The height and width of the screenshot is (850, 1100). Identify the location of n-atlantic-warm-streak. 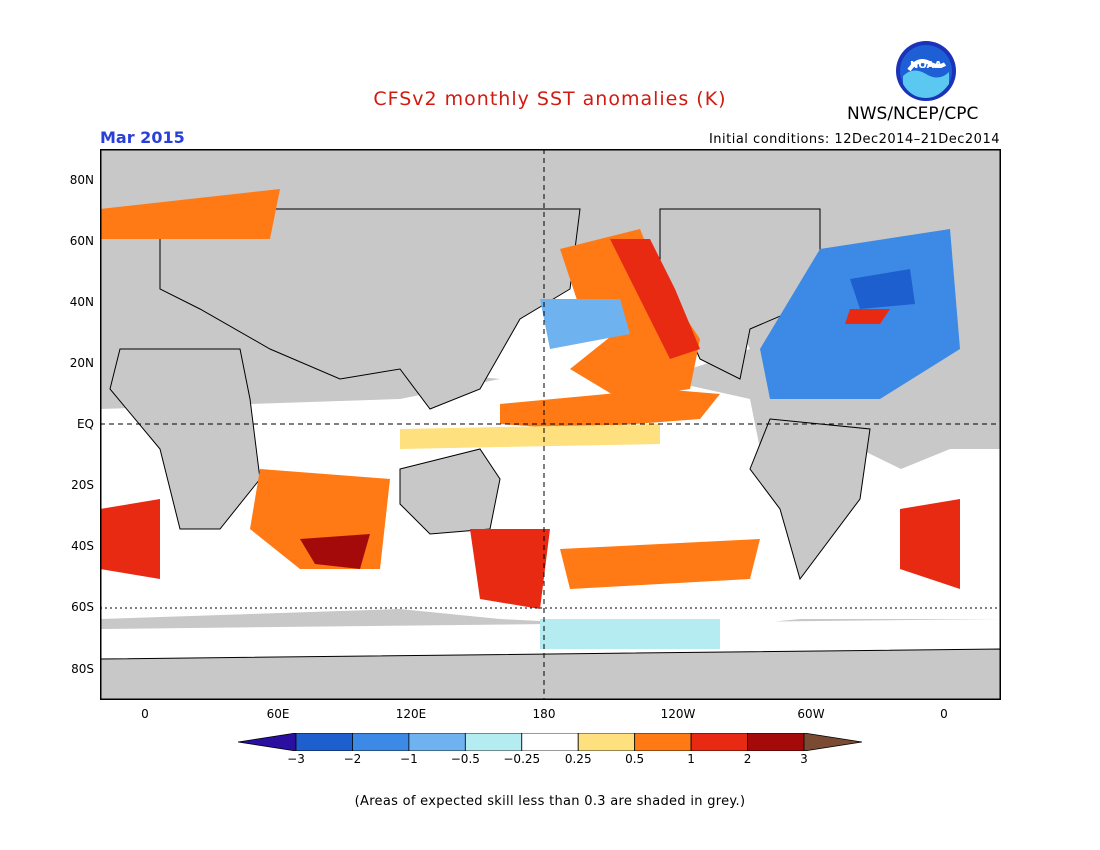
(867, 316).